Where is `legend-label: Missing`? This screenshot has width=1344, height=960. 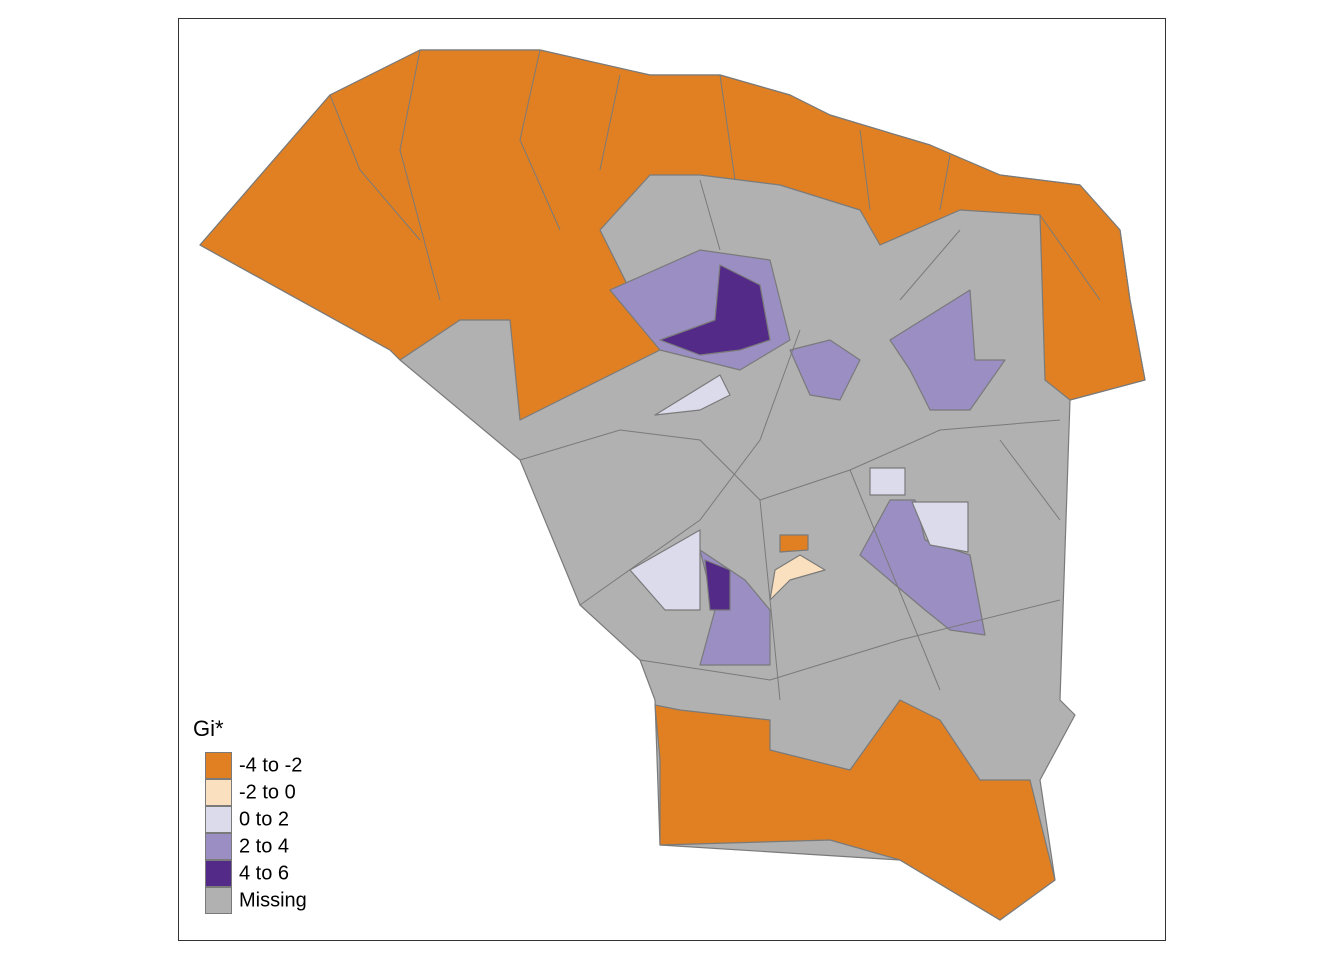
legend-label: Missing is located at coordinates (273, 900).